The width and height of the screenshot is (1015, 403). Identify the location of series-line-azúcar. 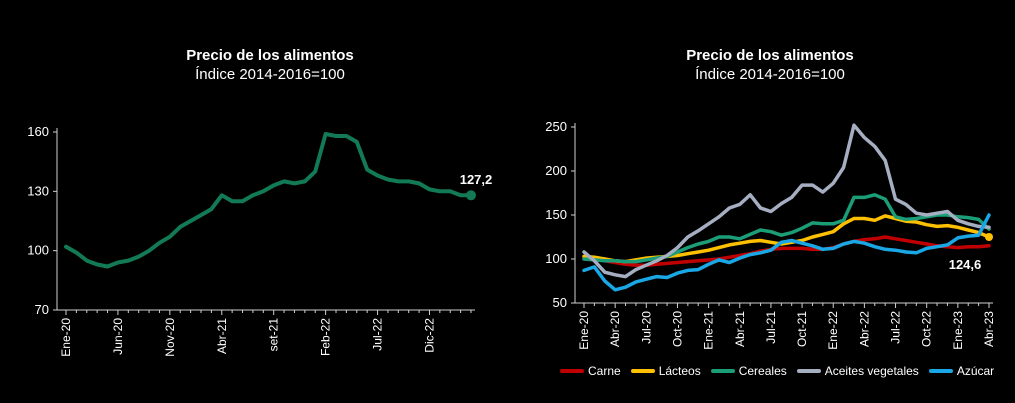
(786, 252).